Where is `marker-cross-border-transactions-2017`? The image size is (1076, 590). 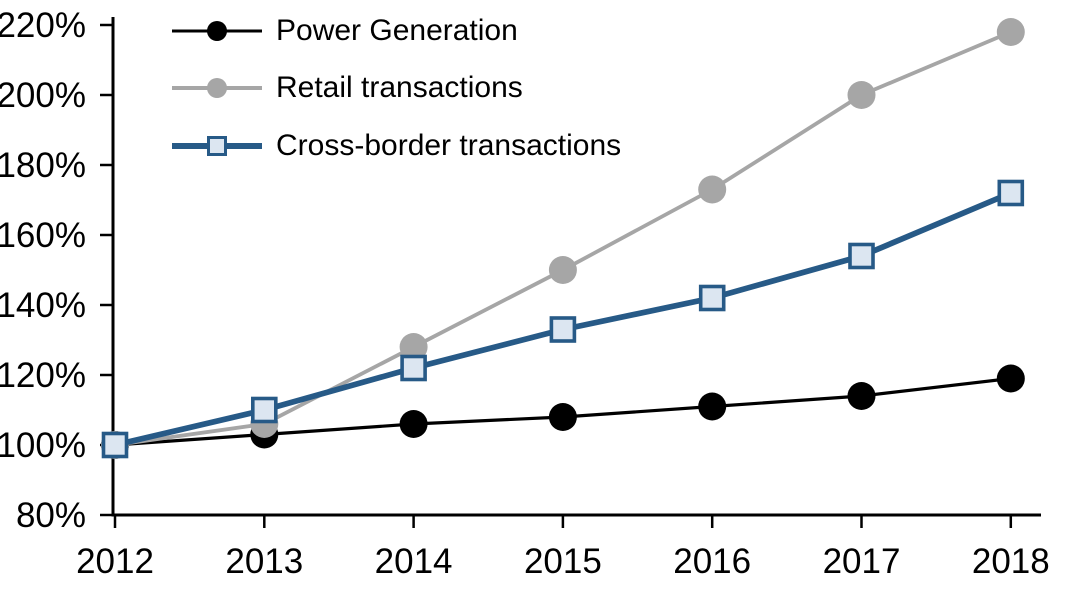 marker-cross-border-transactions-2017 is located at coordinates (861, 256).